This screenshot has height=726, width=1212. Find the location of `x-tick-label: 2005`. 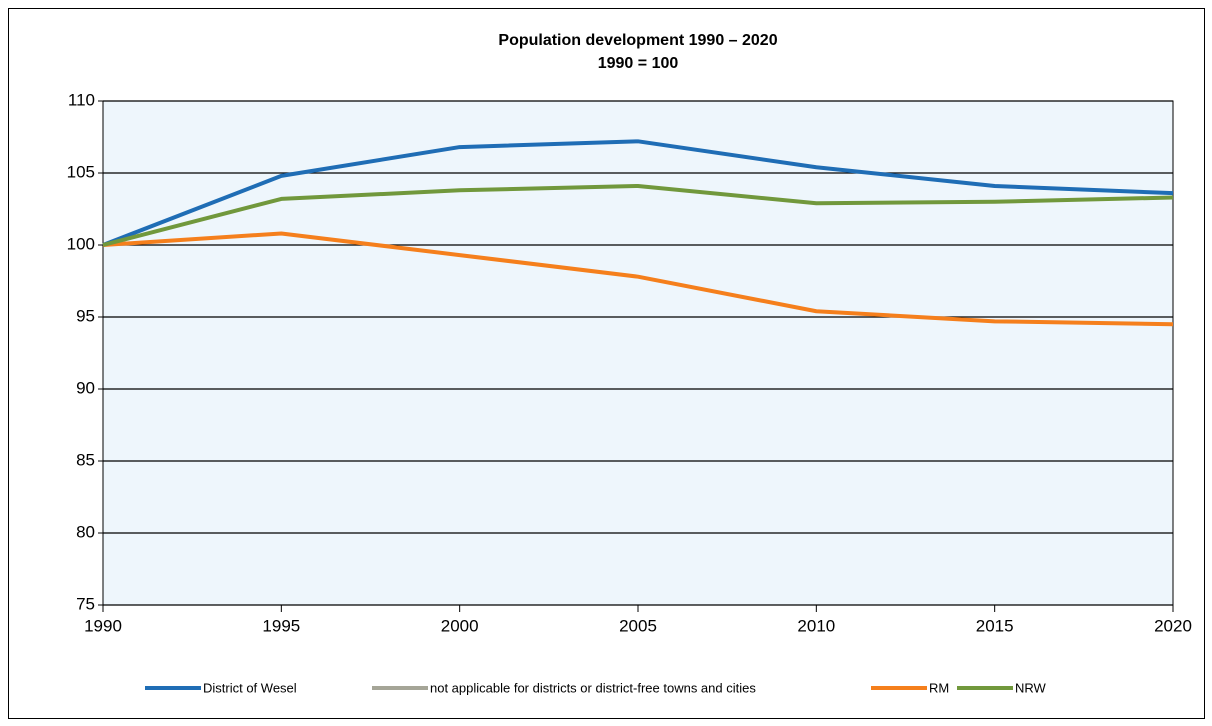

x-tick-label: 2005 is located at coordinates (638, 625).